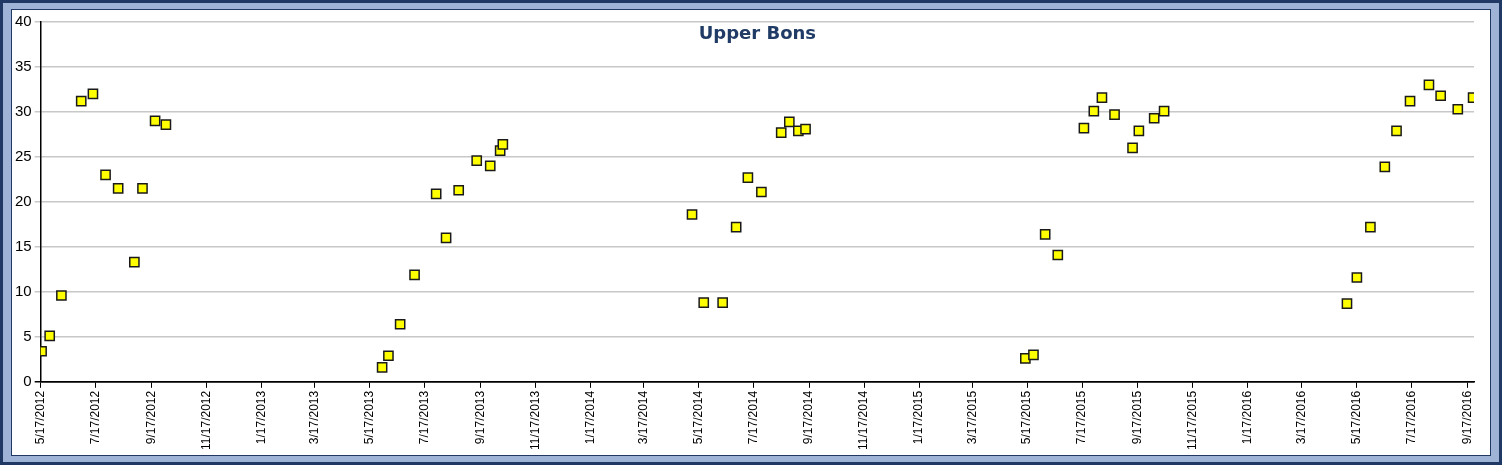 This screenshot has width=1502, height=465. Describe the element at coordinates (863, 420) in the screenshot. I see `x-tick-label: 11/17/2014` at that location.